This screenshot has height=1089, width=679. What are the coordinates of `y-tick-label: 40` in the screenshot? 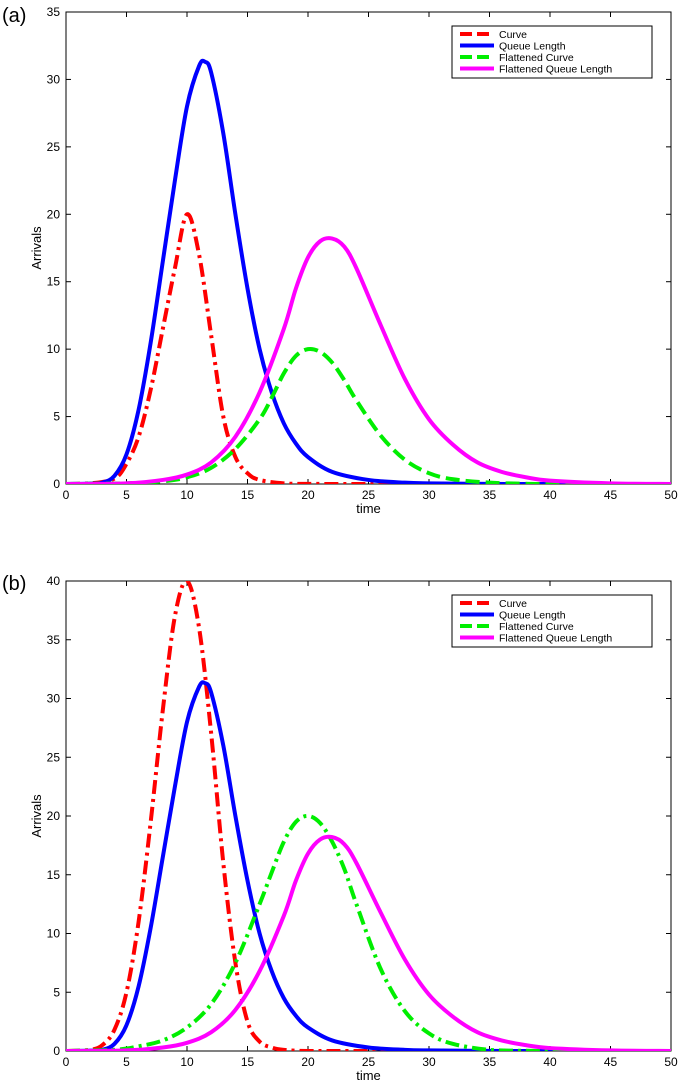 It's located at (54, 581).